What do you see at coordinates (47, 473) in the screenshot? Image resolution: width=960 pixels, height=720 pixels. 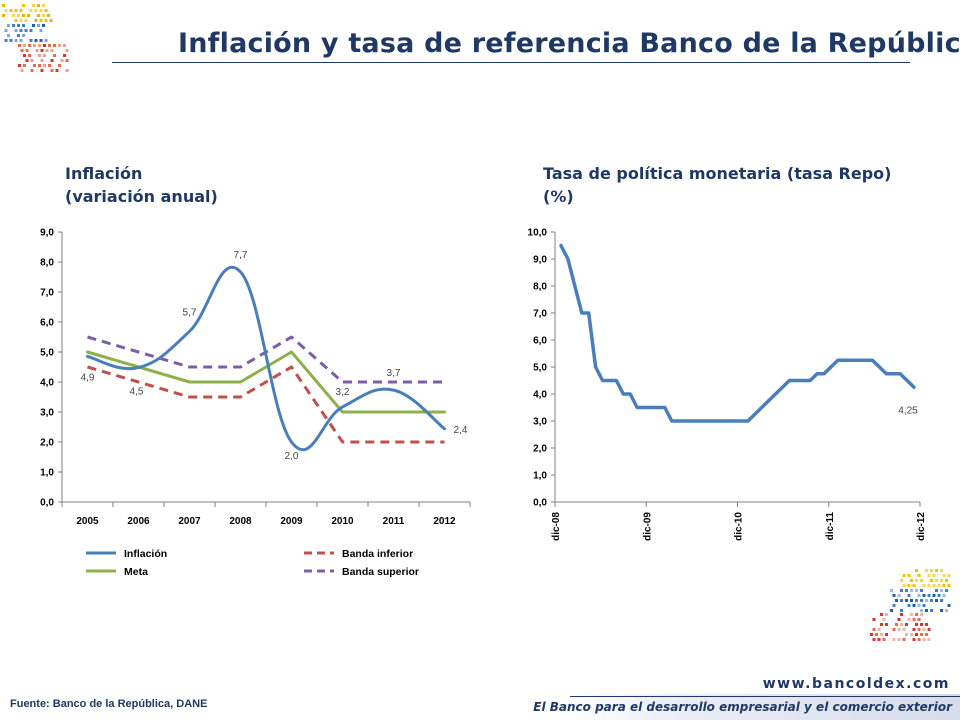 I see `left-y-tick-label: 1,0` at bounding box center [47, 473].